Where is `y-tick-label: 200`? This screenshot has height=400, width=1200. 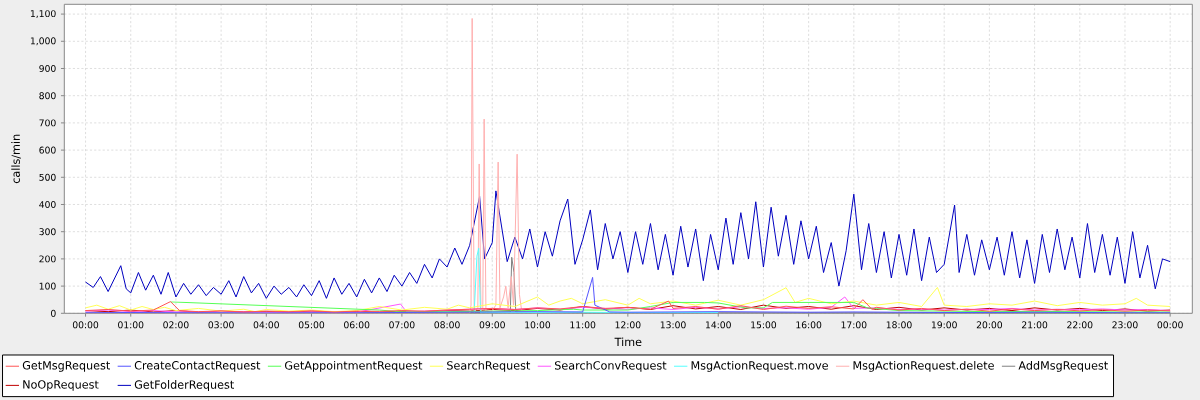
y-tick-label: 200 is located at coordinates (47, 259).